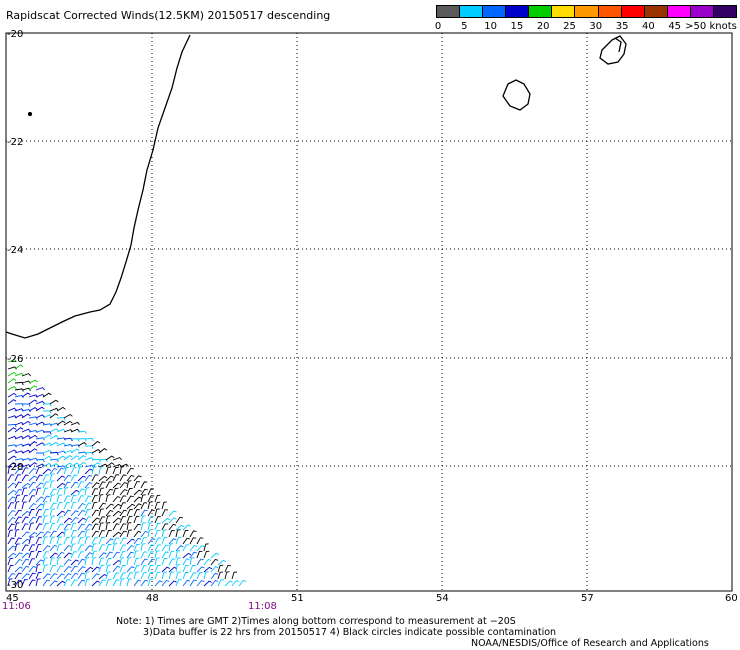  I want to click on legend-label: 40, so click(648, 26).